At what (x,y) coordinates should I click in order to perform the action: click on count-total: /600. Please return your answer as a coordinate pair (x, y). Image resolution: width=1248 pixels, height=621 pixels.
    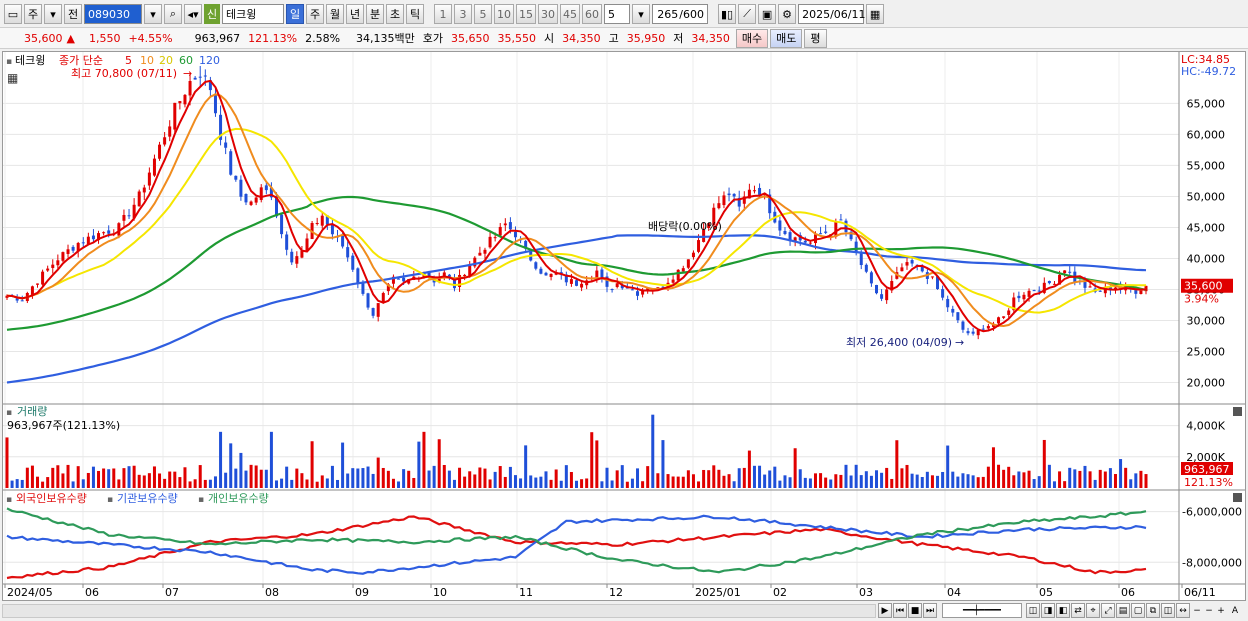
    Looking at the image, I should click on (691, 14).